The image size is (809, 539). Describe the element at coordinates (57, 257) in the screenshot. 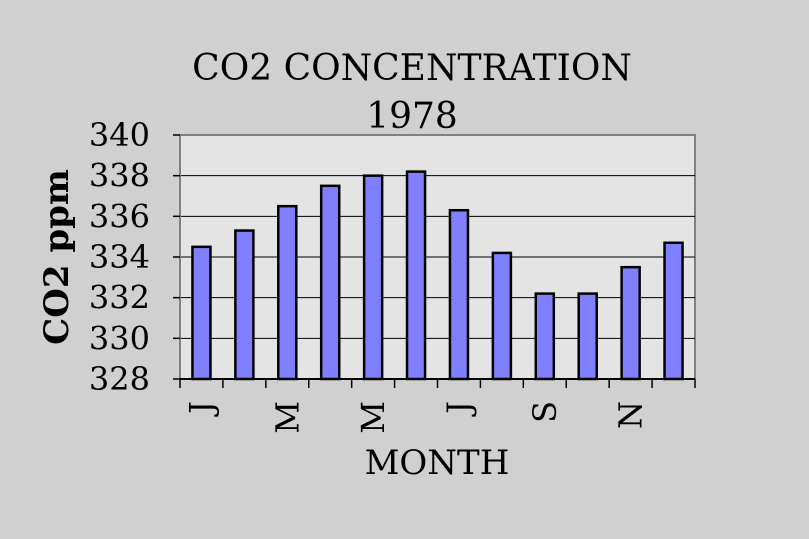

I see `y-axis-label: CO2 ppm` at that location.